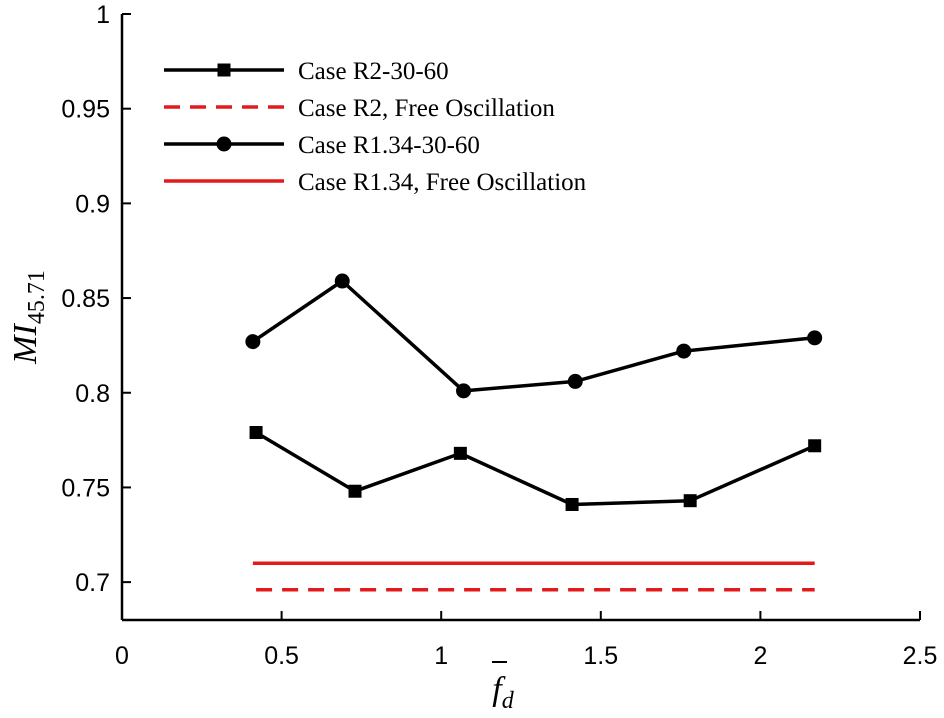 This screenshot has width=944, height=718. Describe the element at coordinates (426, 108) in the screenshot. I see `legend-label-1: Case R2, Free Oscillation` at that location.